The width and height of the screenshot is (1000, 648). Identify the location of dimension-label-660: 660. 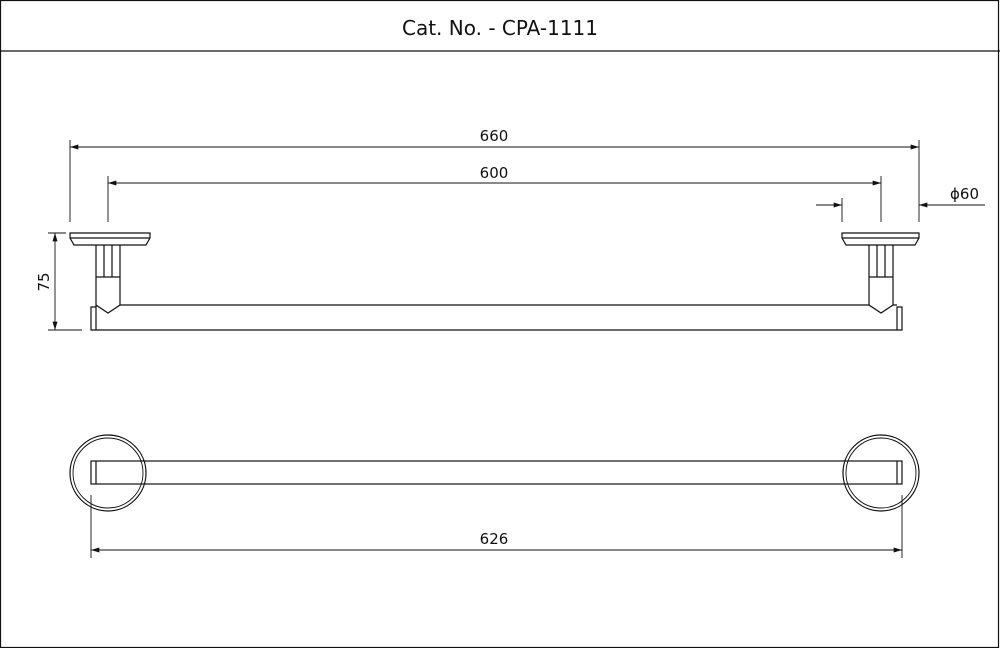
(494, 136).